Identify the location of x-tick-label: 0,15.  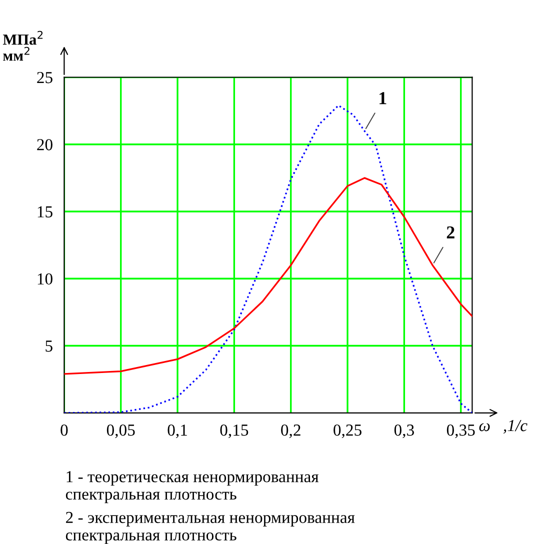
(234, 431).